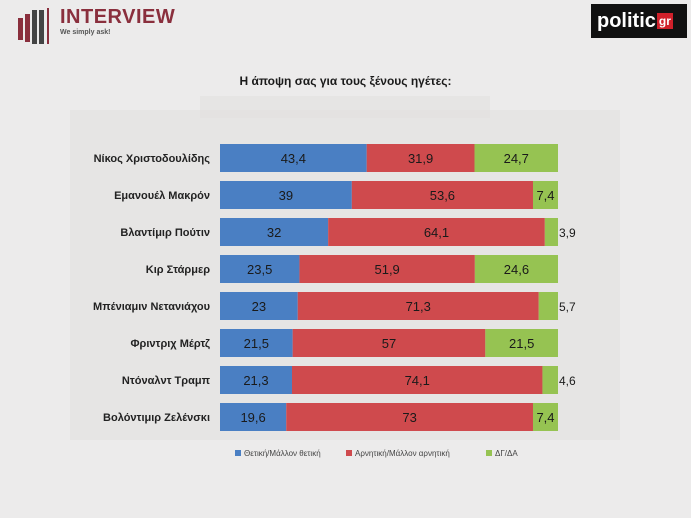 Image resolution: width=691 pixels, height=518 pixels. I want to click on legend-label: Αρνητική/Μάλλον αρνητική, so click(402, 453).